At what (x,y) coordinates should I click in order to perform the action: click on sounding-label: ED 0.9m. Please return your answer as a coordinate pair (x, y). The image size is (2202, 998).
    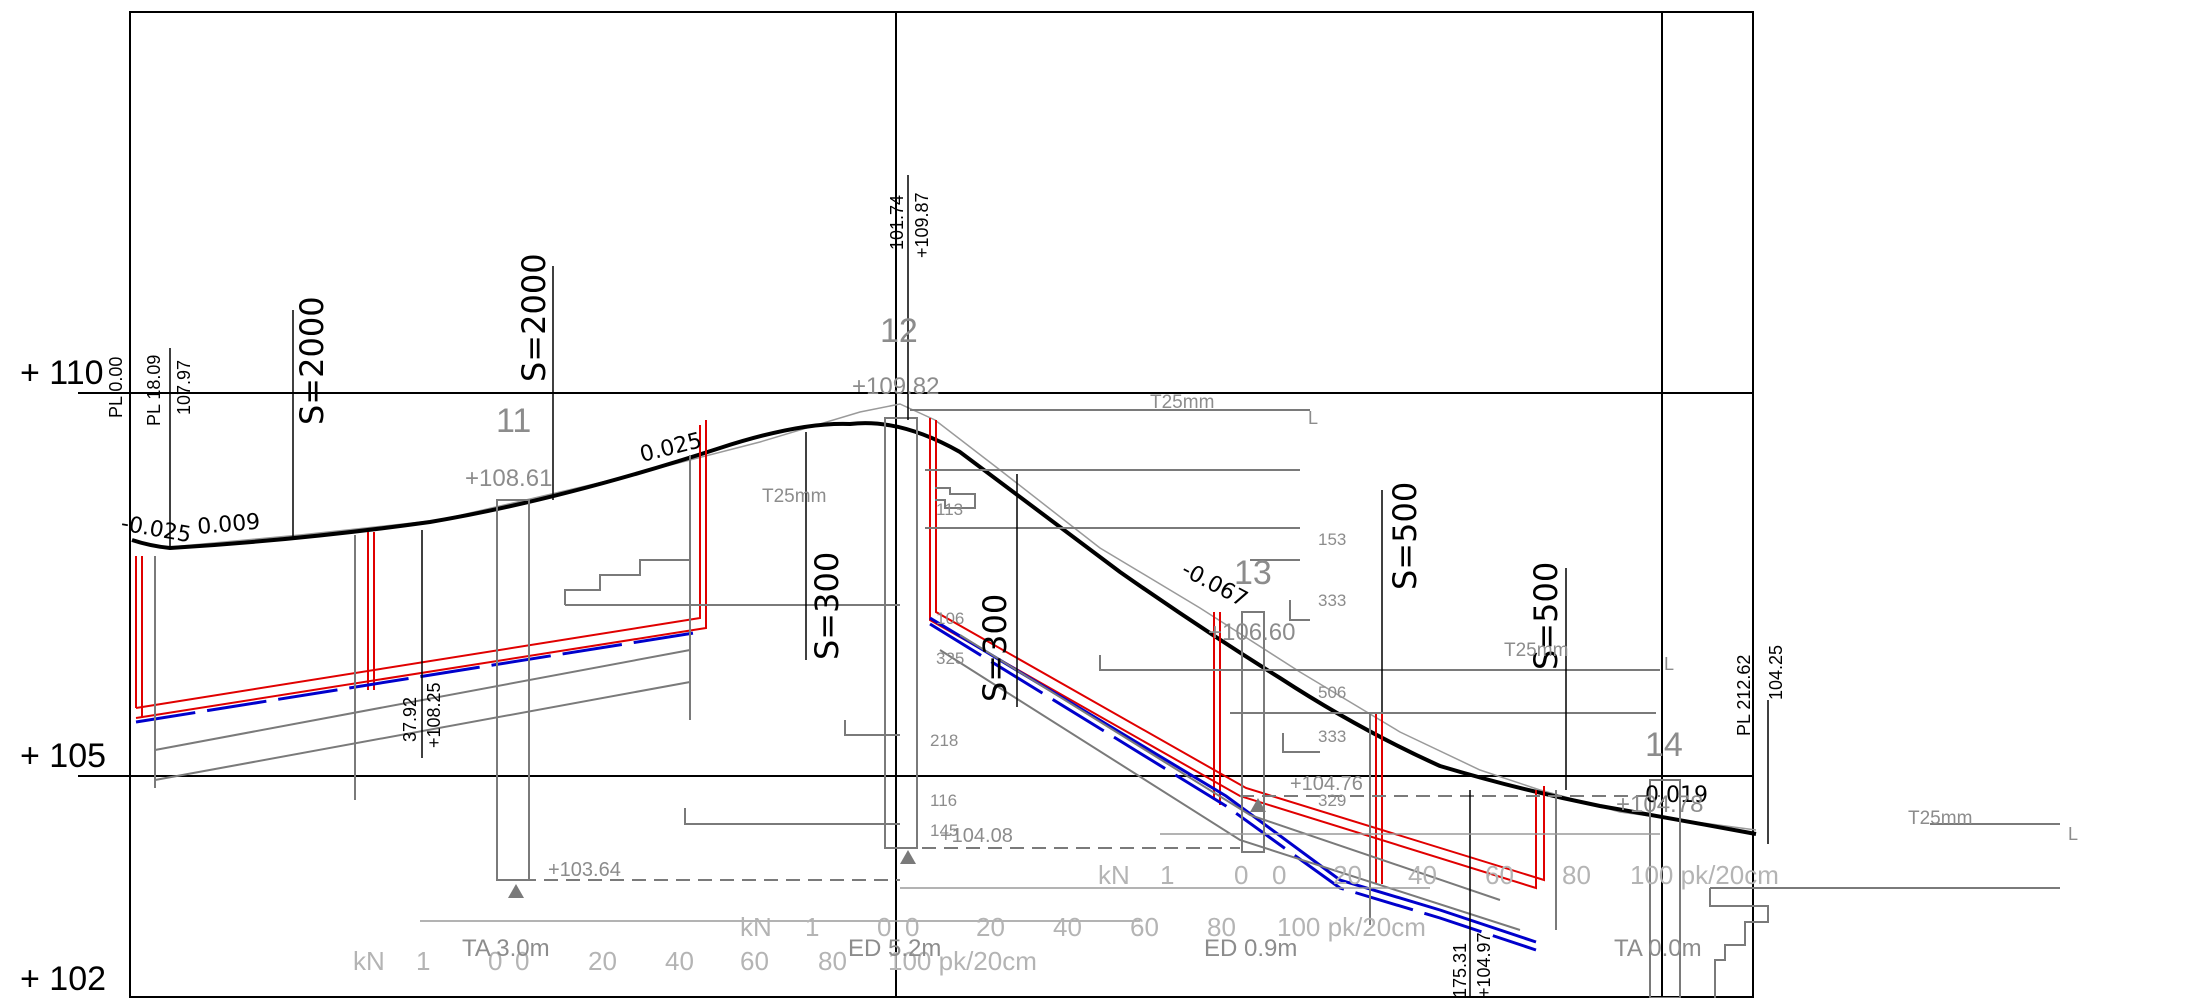
    Looking at the image, I should click on (1250, 948).